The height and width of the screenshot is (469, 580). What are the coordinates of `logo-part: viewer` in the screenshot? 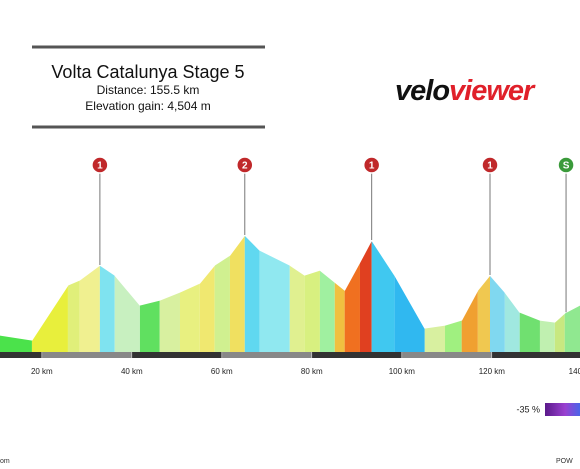 It's located at (492, 91).